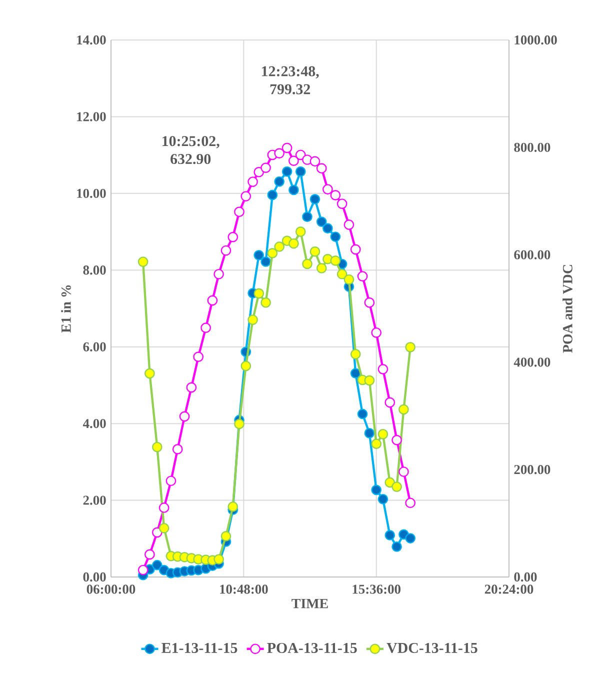 Image resolution: width=606 pixels, height=675 pixels. What do you see at coordinates (94, 347) in the screenshot?
I see `y-tick-label: 6.00` at bounding box center [94, 347].